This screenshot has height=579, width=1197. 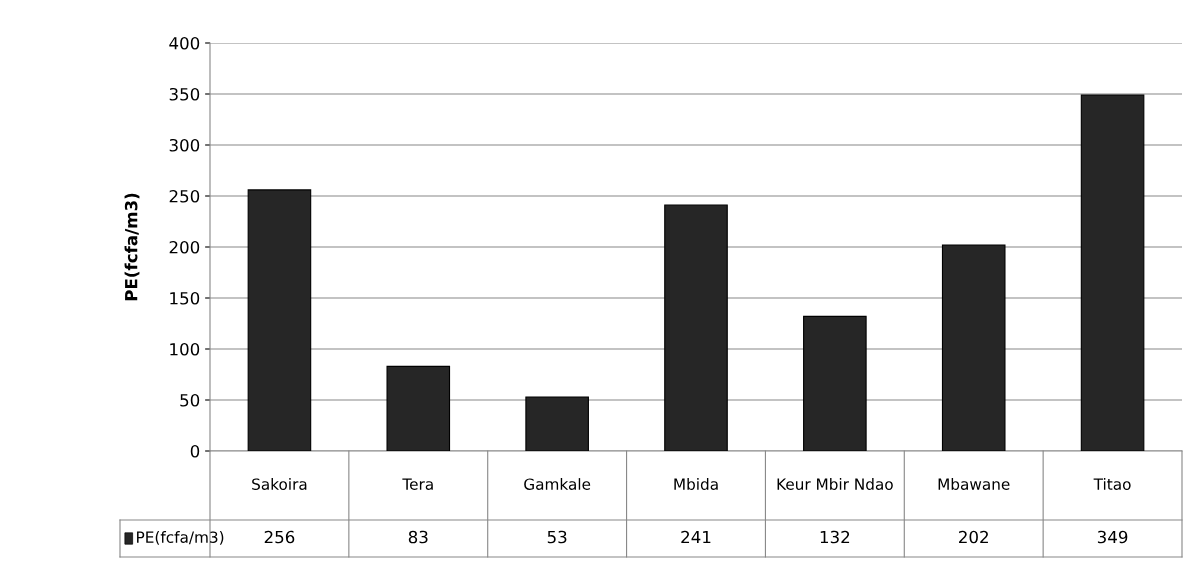 What do you see at coordinates (132, 247) in the screenshot?
I see `y-axis-title: PE(fcfa/m3)` at bounding box center [132, 247].